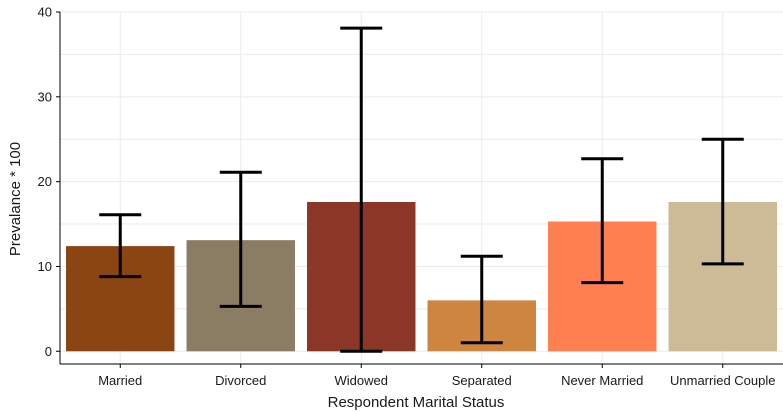 The width and height of the screenshot is (783, 412). I want to click on error-bar-unmarried-couple, so click(722, 201).